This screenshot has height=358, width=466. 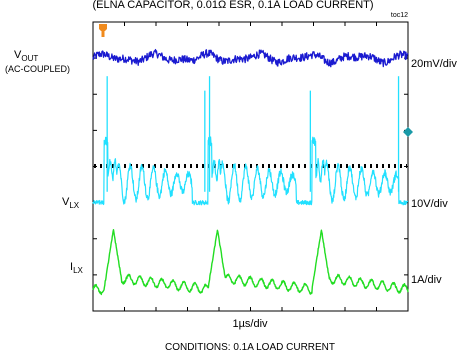 What do you see at coordinates (408, 132) in the screenshot?
I see `level-marker-icon` at bounding box center [408, 132].